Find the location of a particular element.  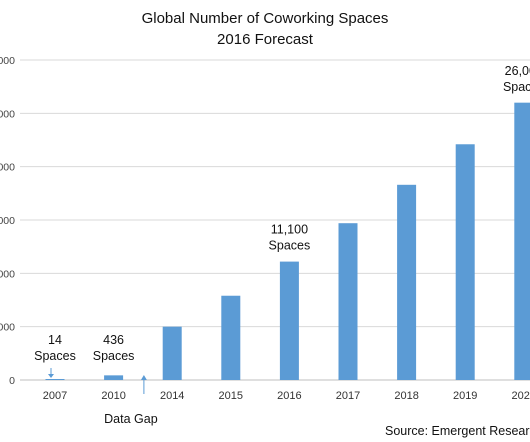

data-gap-label: Data Gap is located at coordinates (131, 419).